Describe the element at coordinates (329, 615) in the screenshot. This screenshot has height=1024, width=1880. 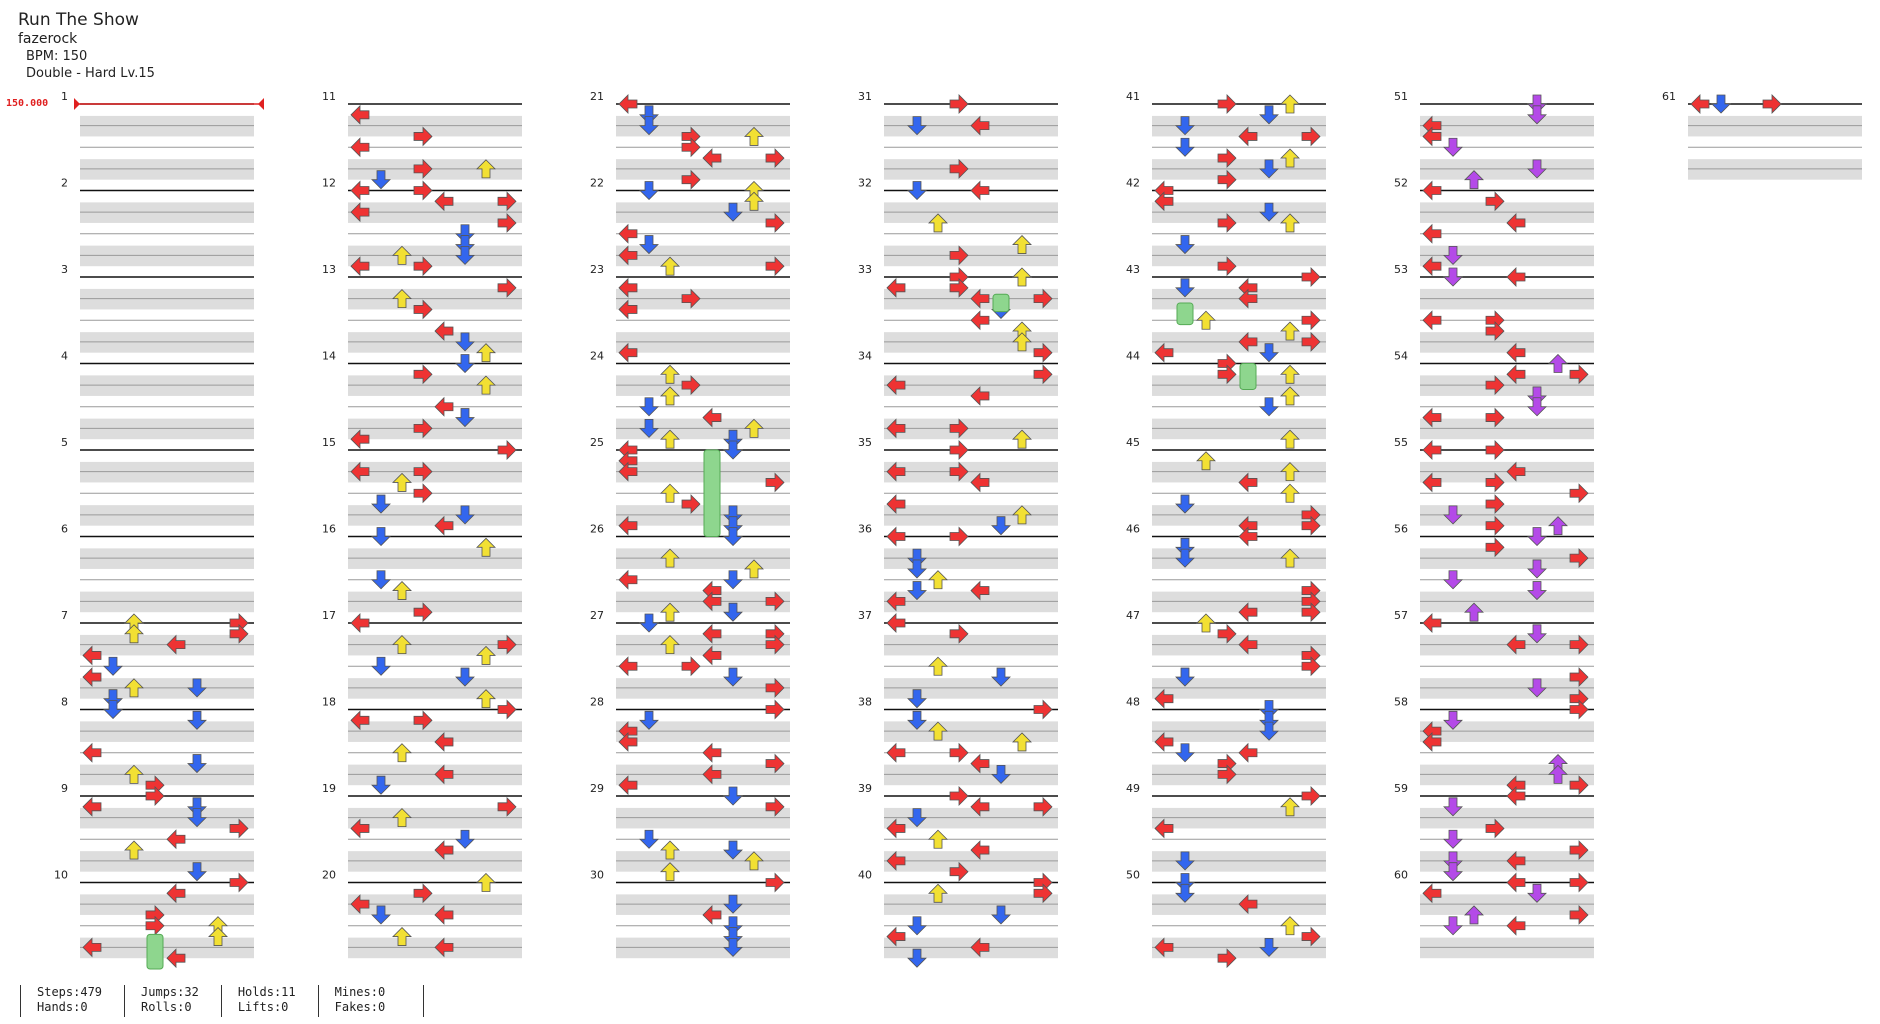
I see `measure-number: 17` at that location.